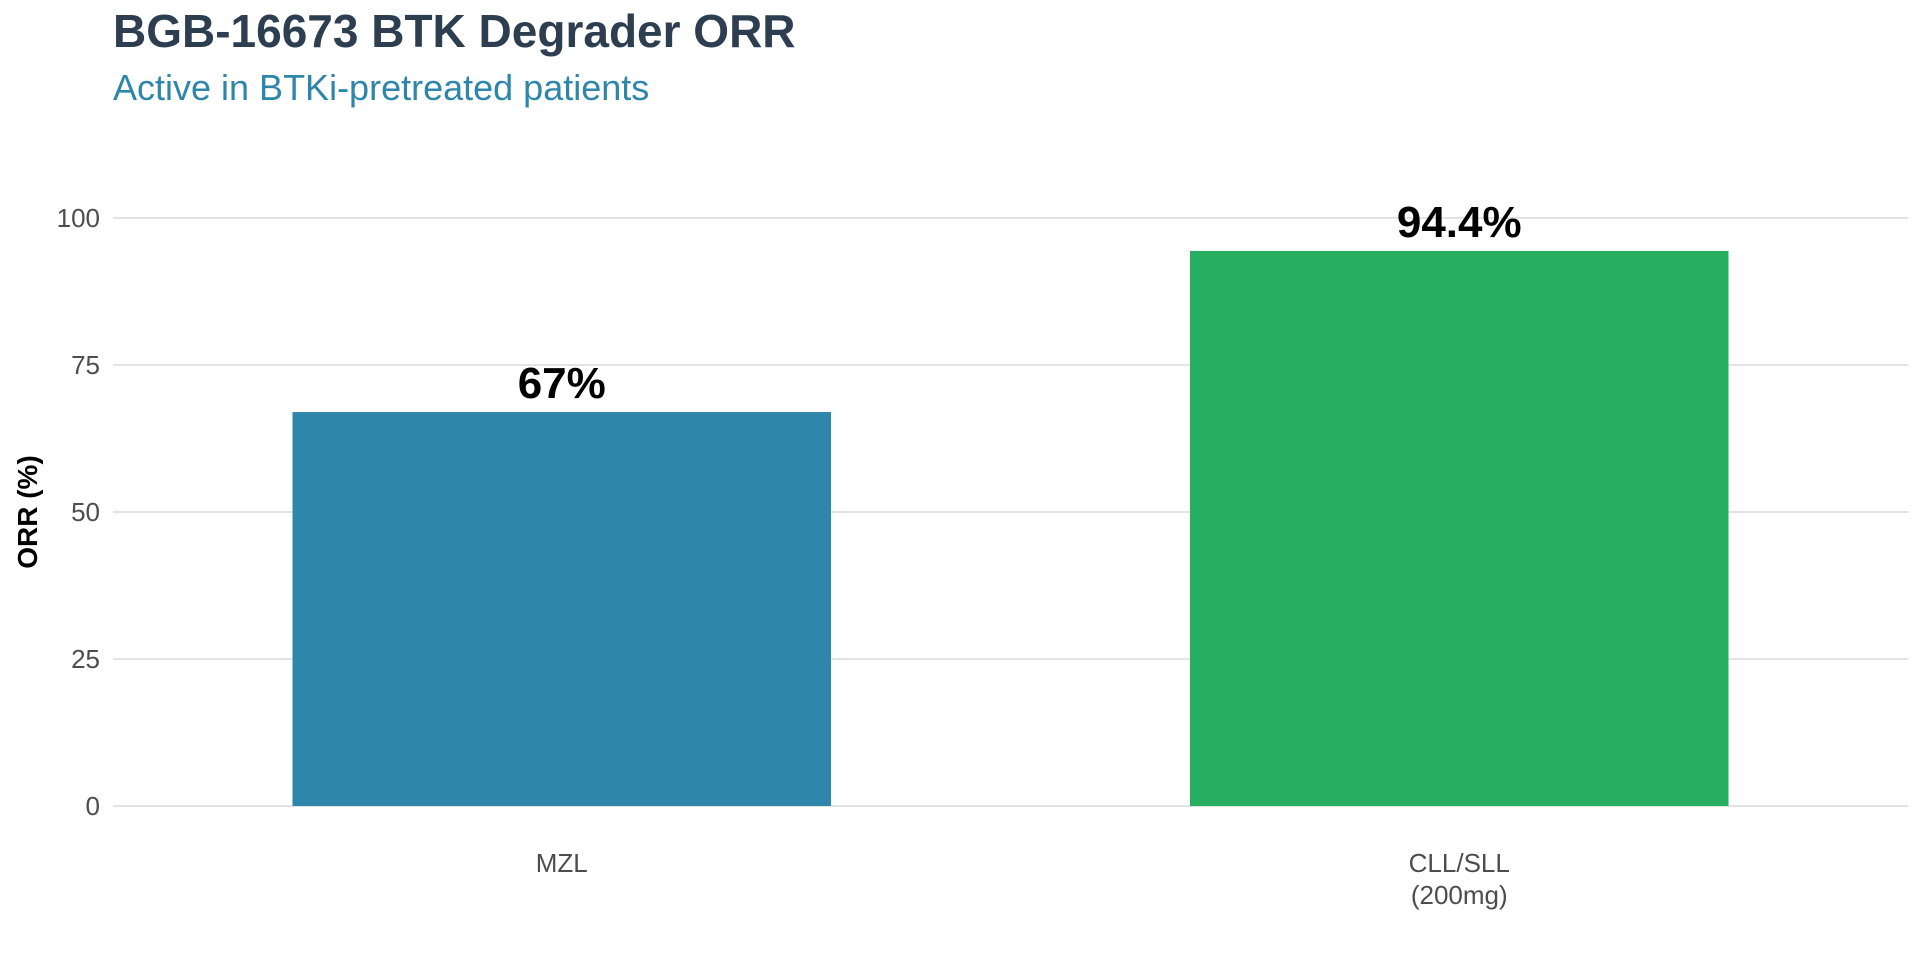  I want to click on chart-title: BGB-16673 BTK Degrader ORR, so click(454, 31).